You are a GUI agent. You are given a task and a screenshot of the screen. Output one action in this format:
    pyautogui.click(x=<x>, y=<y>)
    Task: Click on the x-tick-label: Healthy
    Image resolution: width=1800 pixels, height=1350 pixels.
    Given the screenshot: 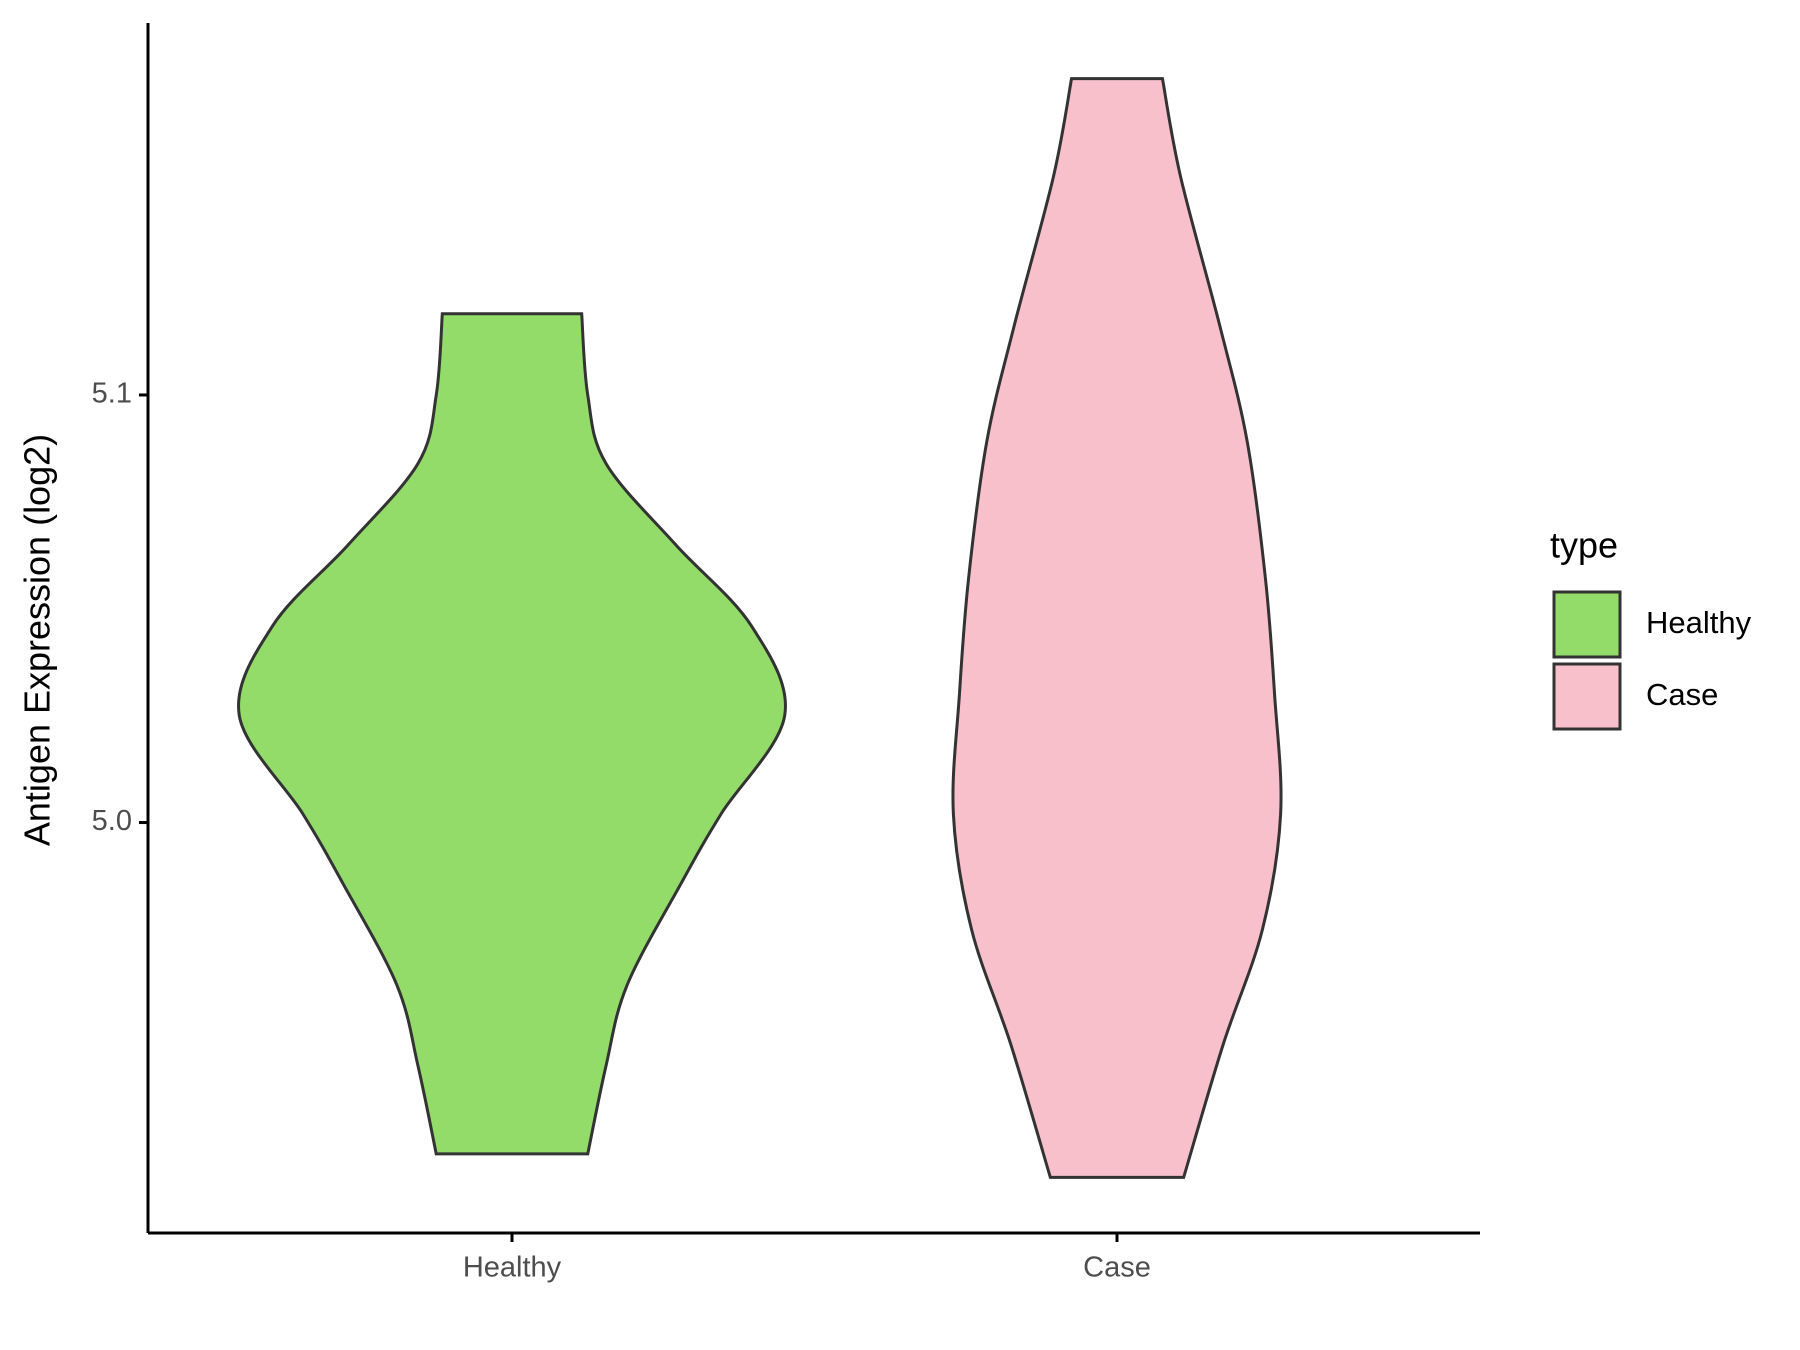 What is the action you would take?
    pyautogui.click(x=512, y=1268)
    